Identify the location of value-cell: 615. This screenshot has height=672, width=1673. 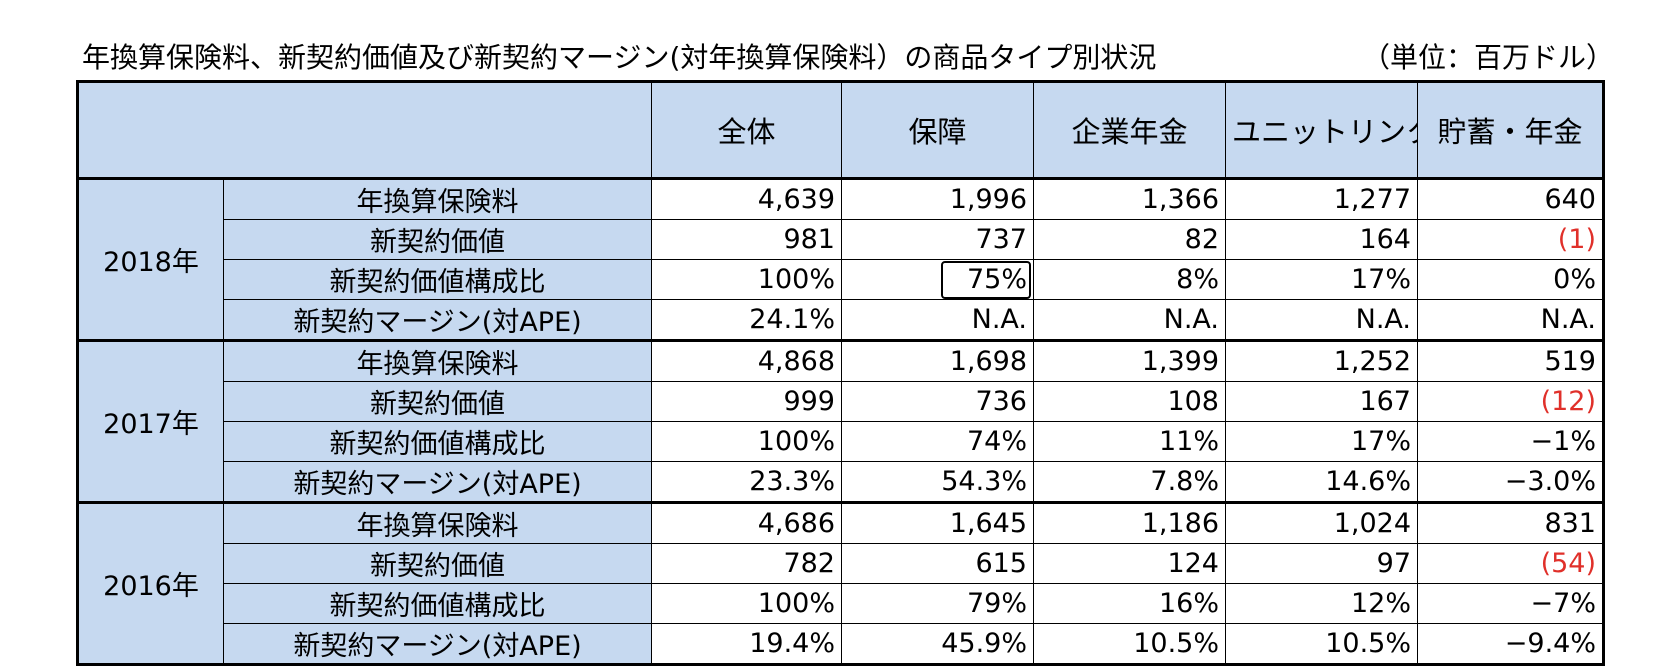
(937, 563).